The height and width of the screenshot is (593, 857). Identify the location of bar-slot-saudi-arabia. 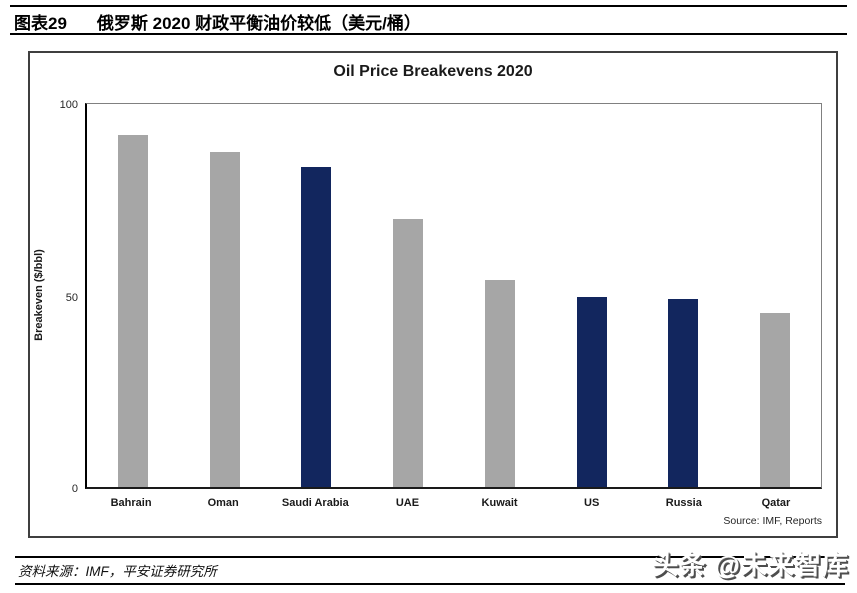
(317, 295).